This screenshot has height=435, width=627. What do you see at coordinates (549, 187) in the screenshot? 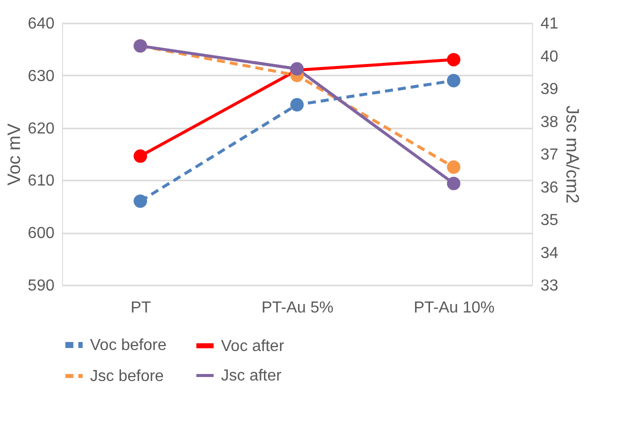
I see `y2-tick-label: 36` at bounding box center [549, 187].